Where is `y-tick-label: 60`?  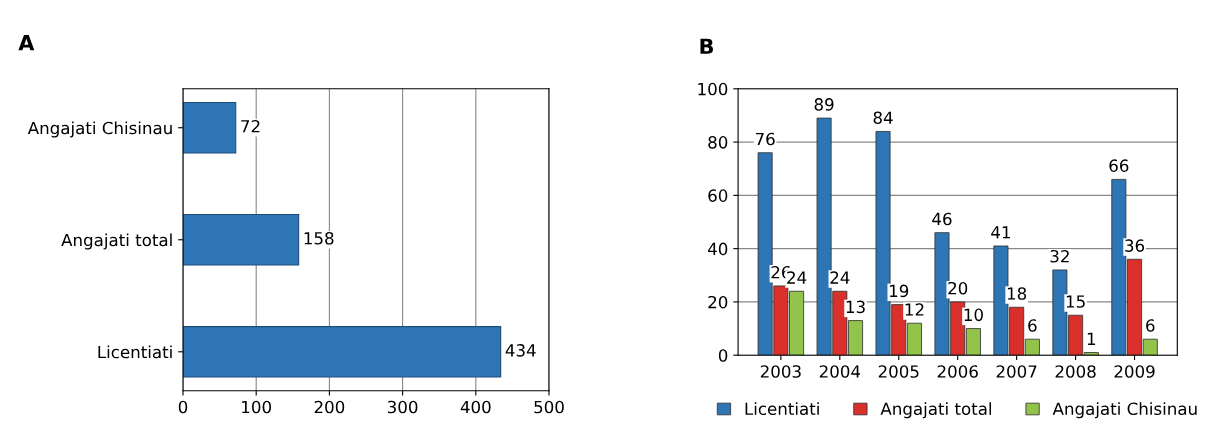
y-tick-label: 60 is located at coordinates (718, 195).